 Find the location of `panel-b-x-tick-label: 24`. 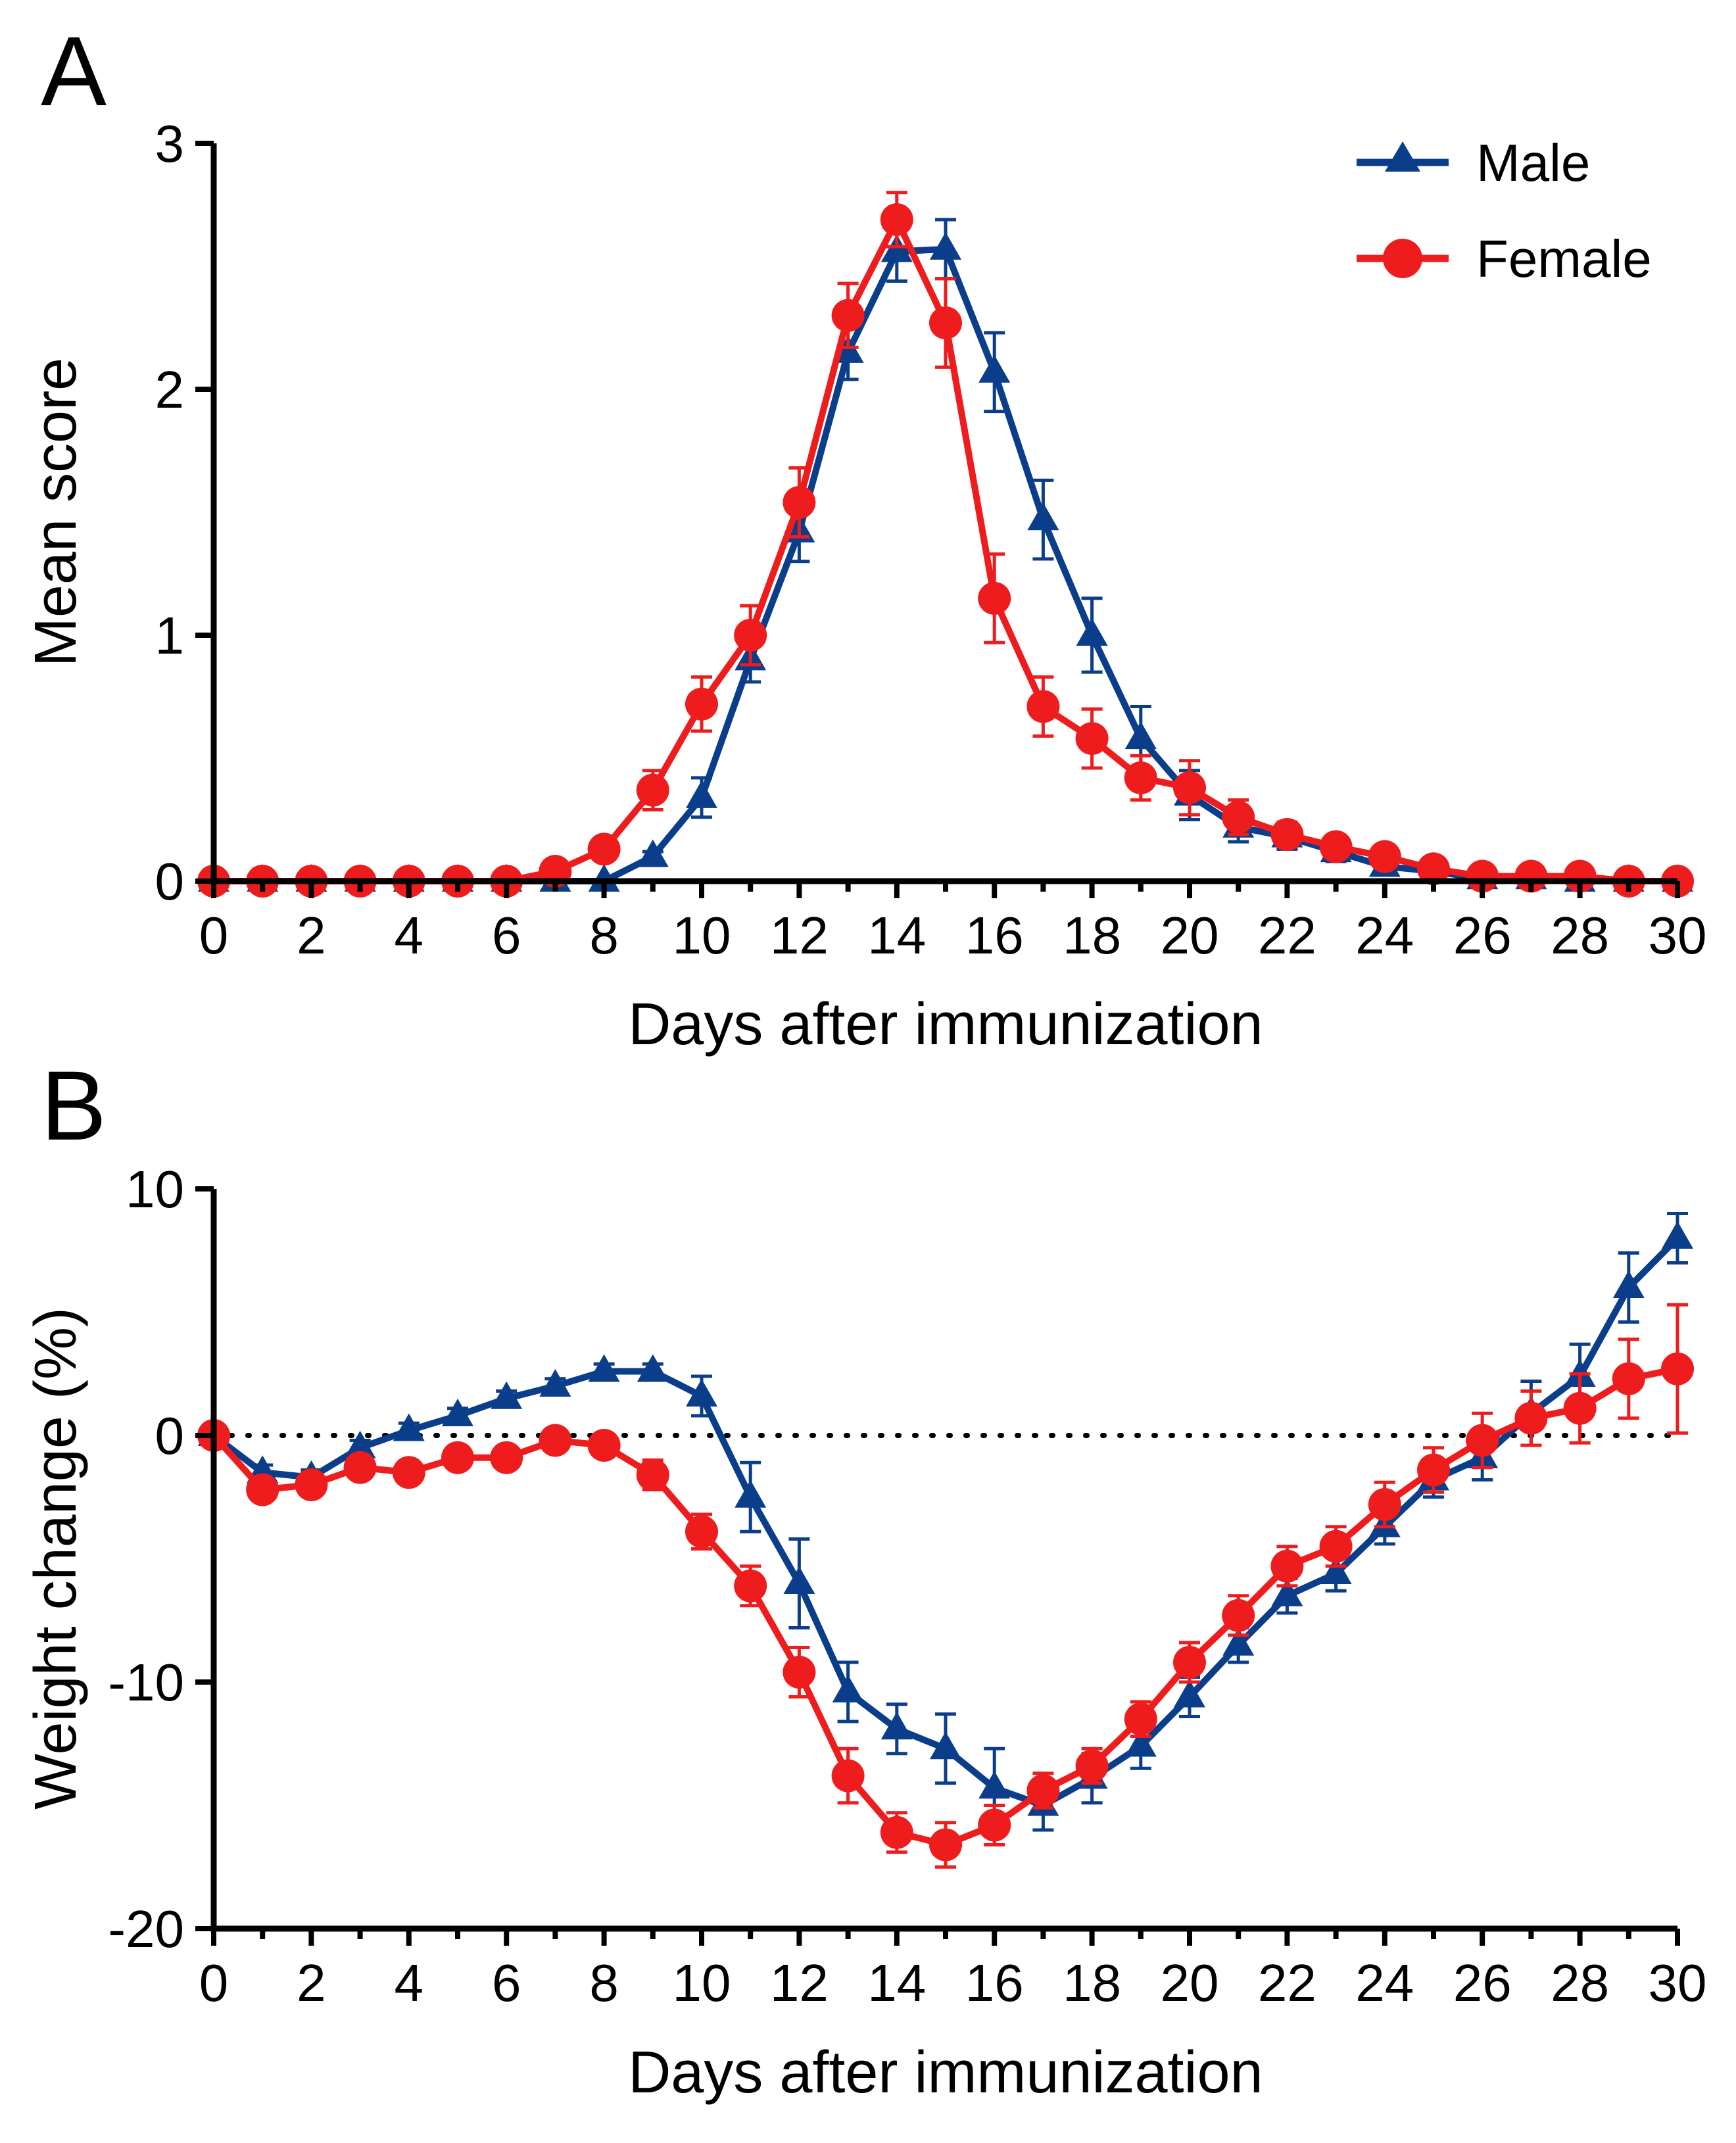

panel-b-x-tick-label: 24 is located at coordinates (1384, 1983).